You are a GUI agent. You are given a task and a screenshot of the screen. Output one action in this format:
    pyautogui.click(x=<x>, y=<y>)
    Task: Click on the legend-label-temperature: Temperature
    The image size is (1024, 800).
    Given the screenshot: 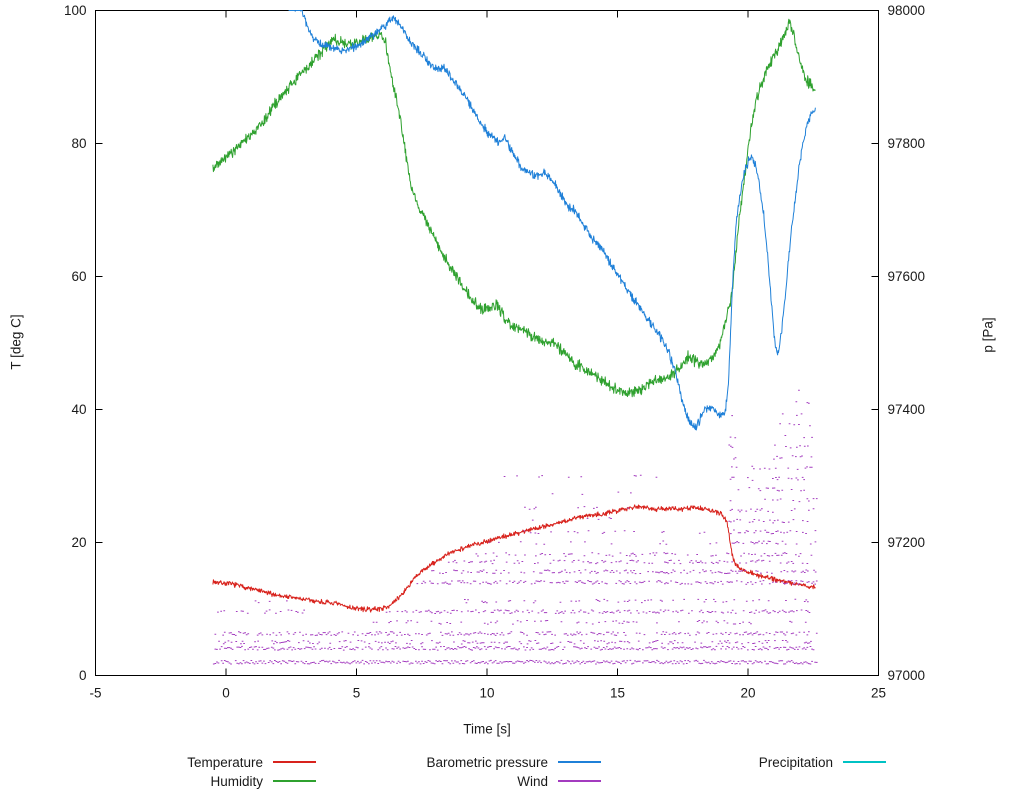 What is the action you would take?
    pyautogui.click(x=225, y=762)
    